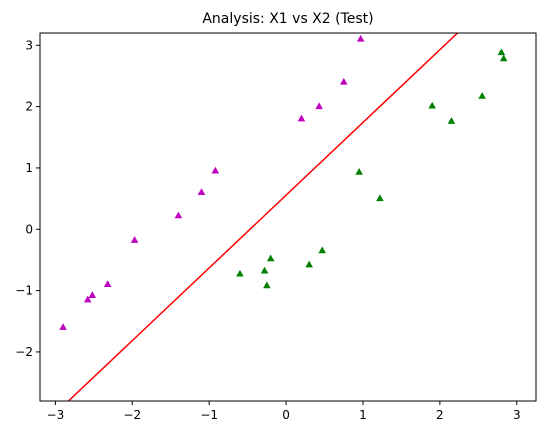  What do you see at coordinates (24, 291) in the screenshot?
I see `y-tick-label: −1` at bounding box center [24, 291].